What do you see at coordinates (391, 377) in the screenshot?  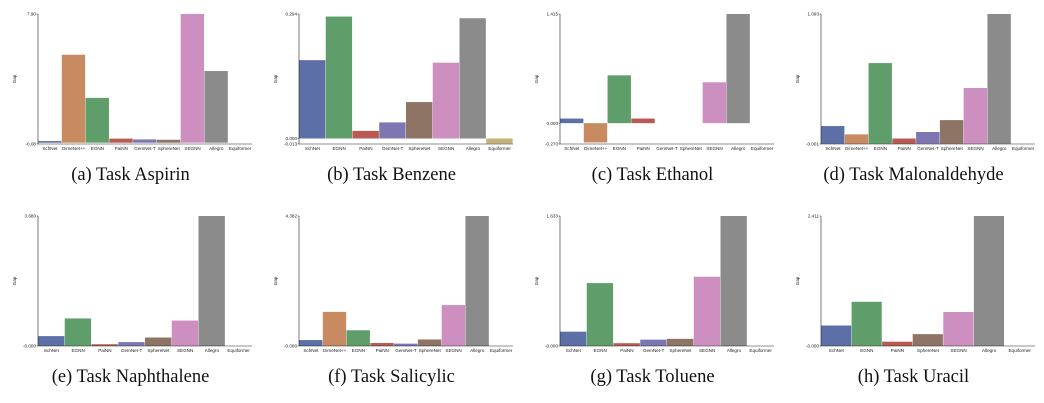 I see `panel-caption: (f) Task Salicylic` at bounding box center [391, 377].